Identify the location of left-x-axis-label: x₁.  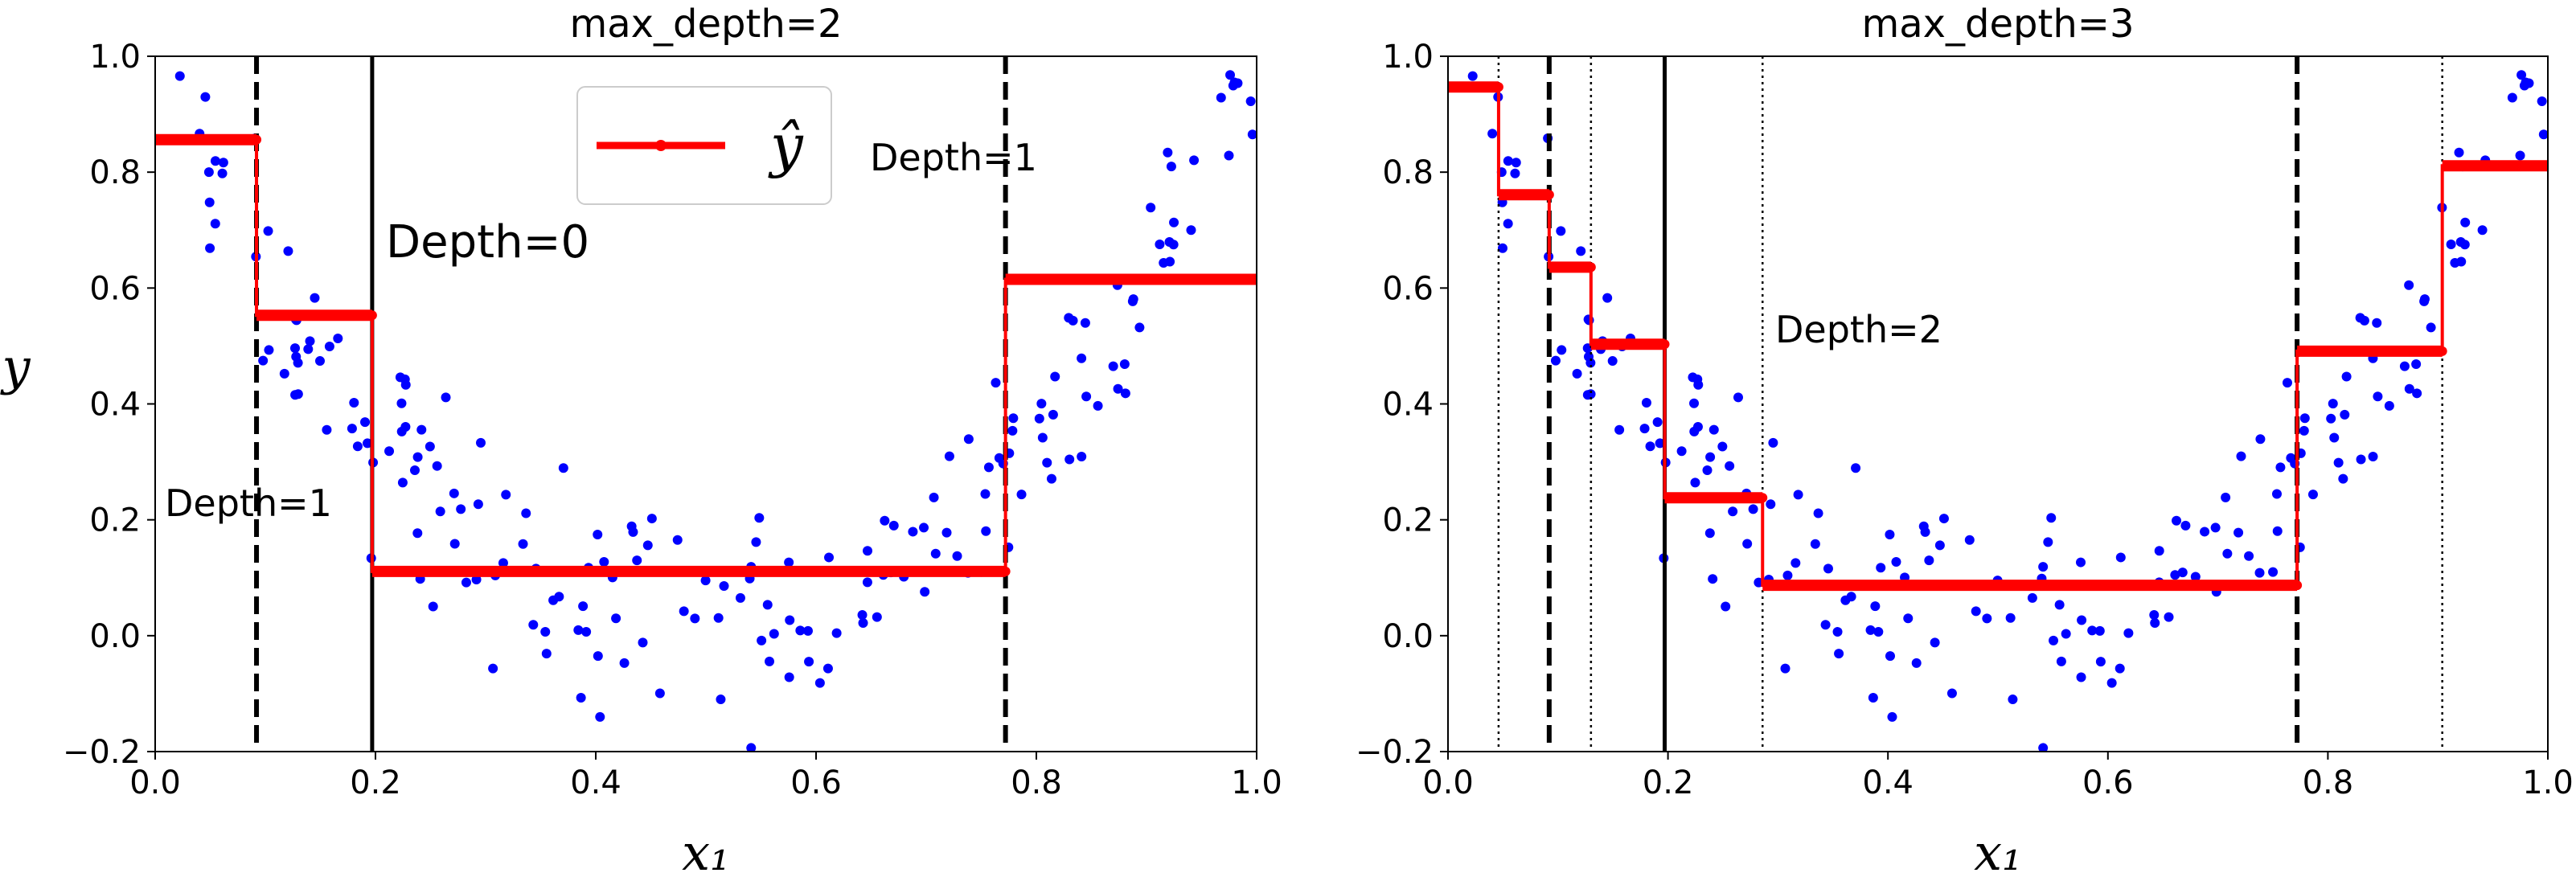
(706, 852).